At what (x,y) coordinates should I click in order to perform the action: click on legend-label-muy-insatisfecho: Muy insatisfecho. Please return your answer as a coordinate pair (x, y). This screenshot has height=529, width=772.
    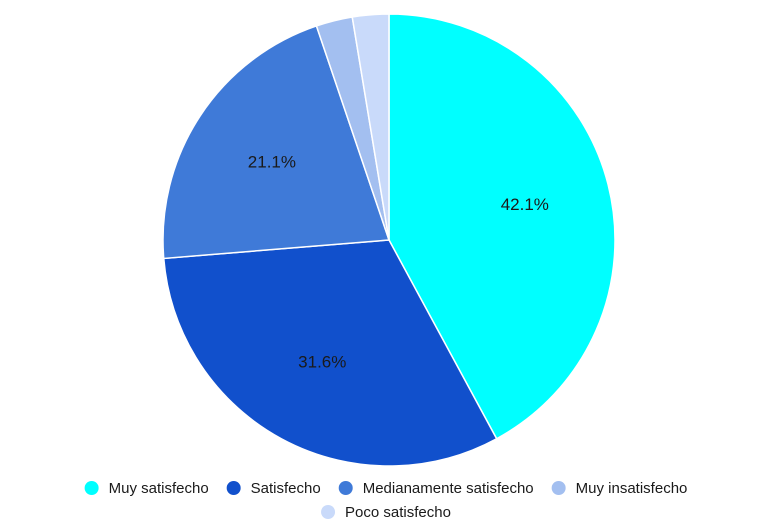
    Looking at the image, I should click on (632, 488).